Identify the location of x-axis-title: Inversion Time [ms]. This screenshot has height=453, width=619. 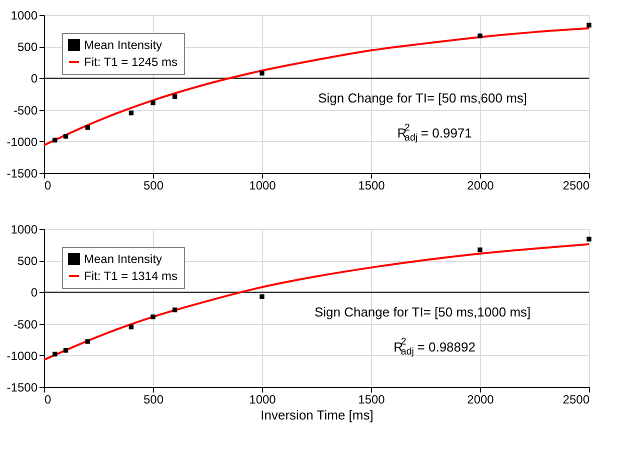
(317, 415).